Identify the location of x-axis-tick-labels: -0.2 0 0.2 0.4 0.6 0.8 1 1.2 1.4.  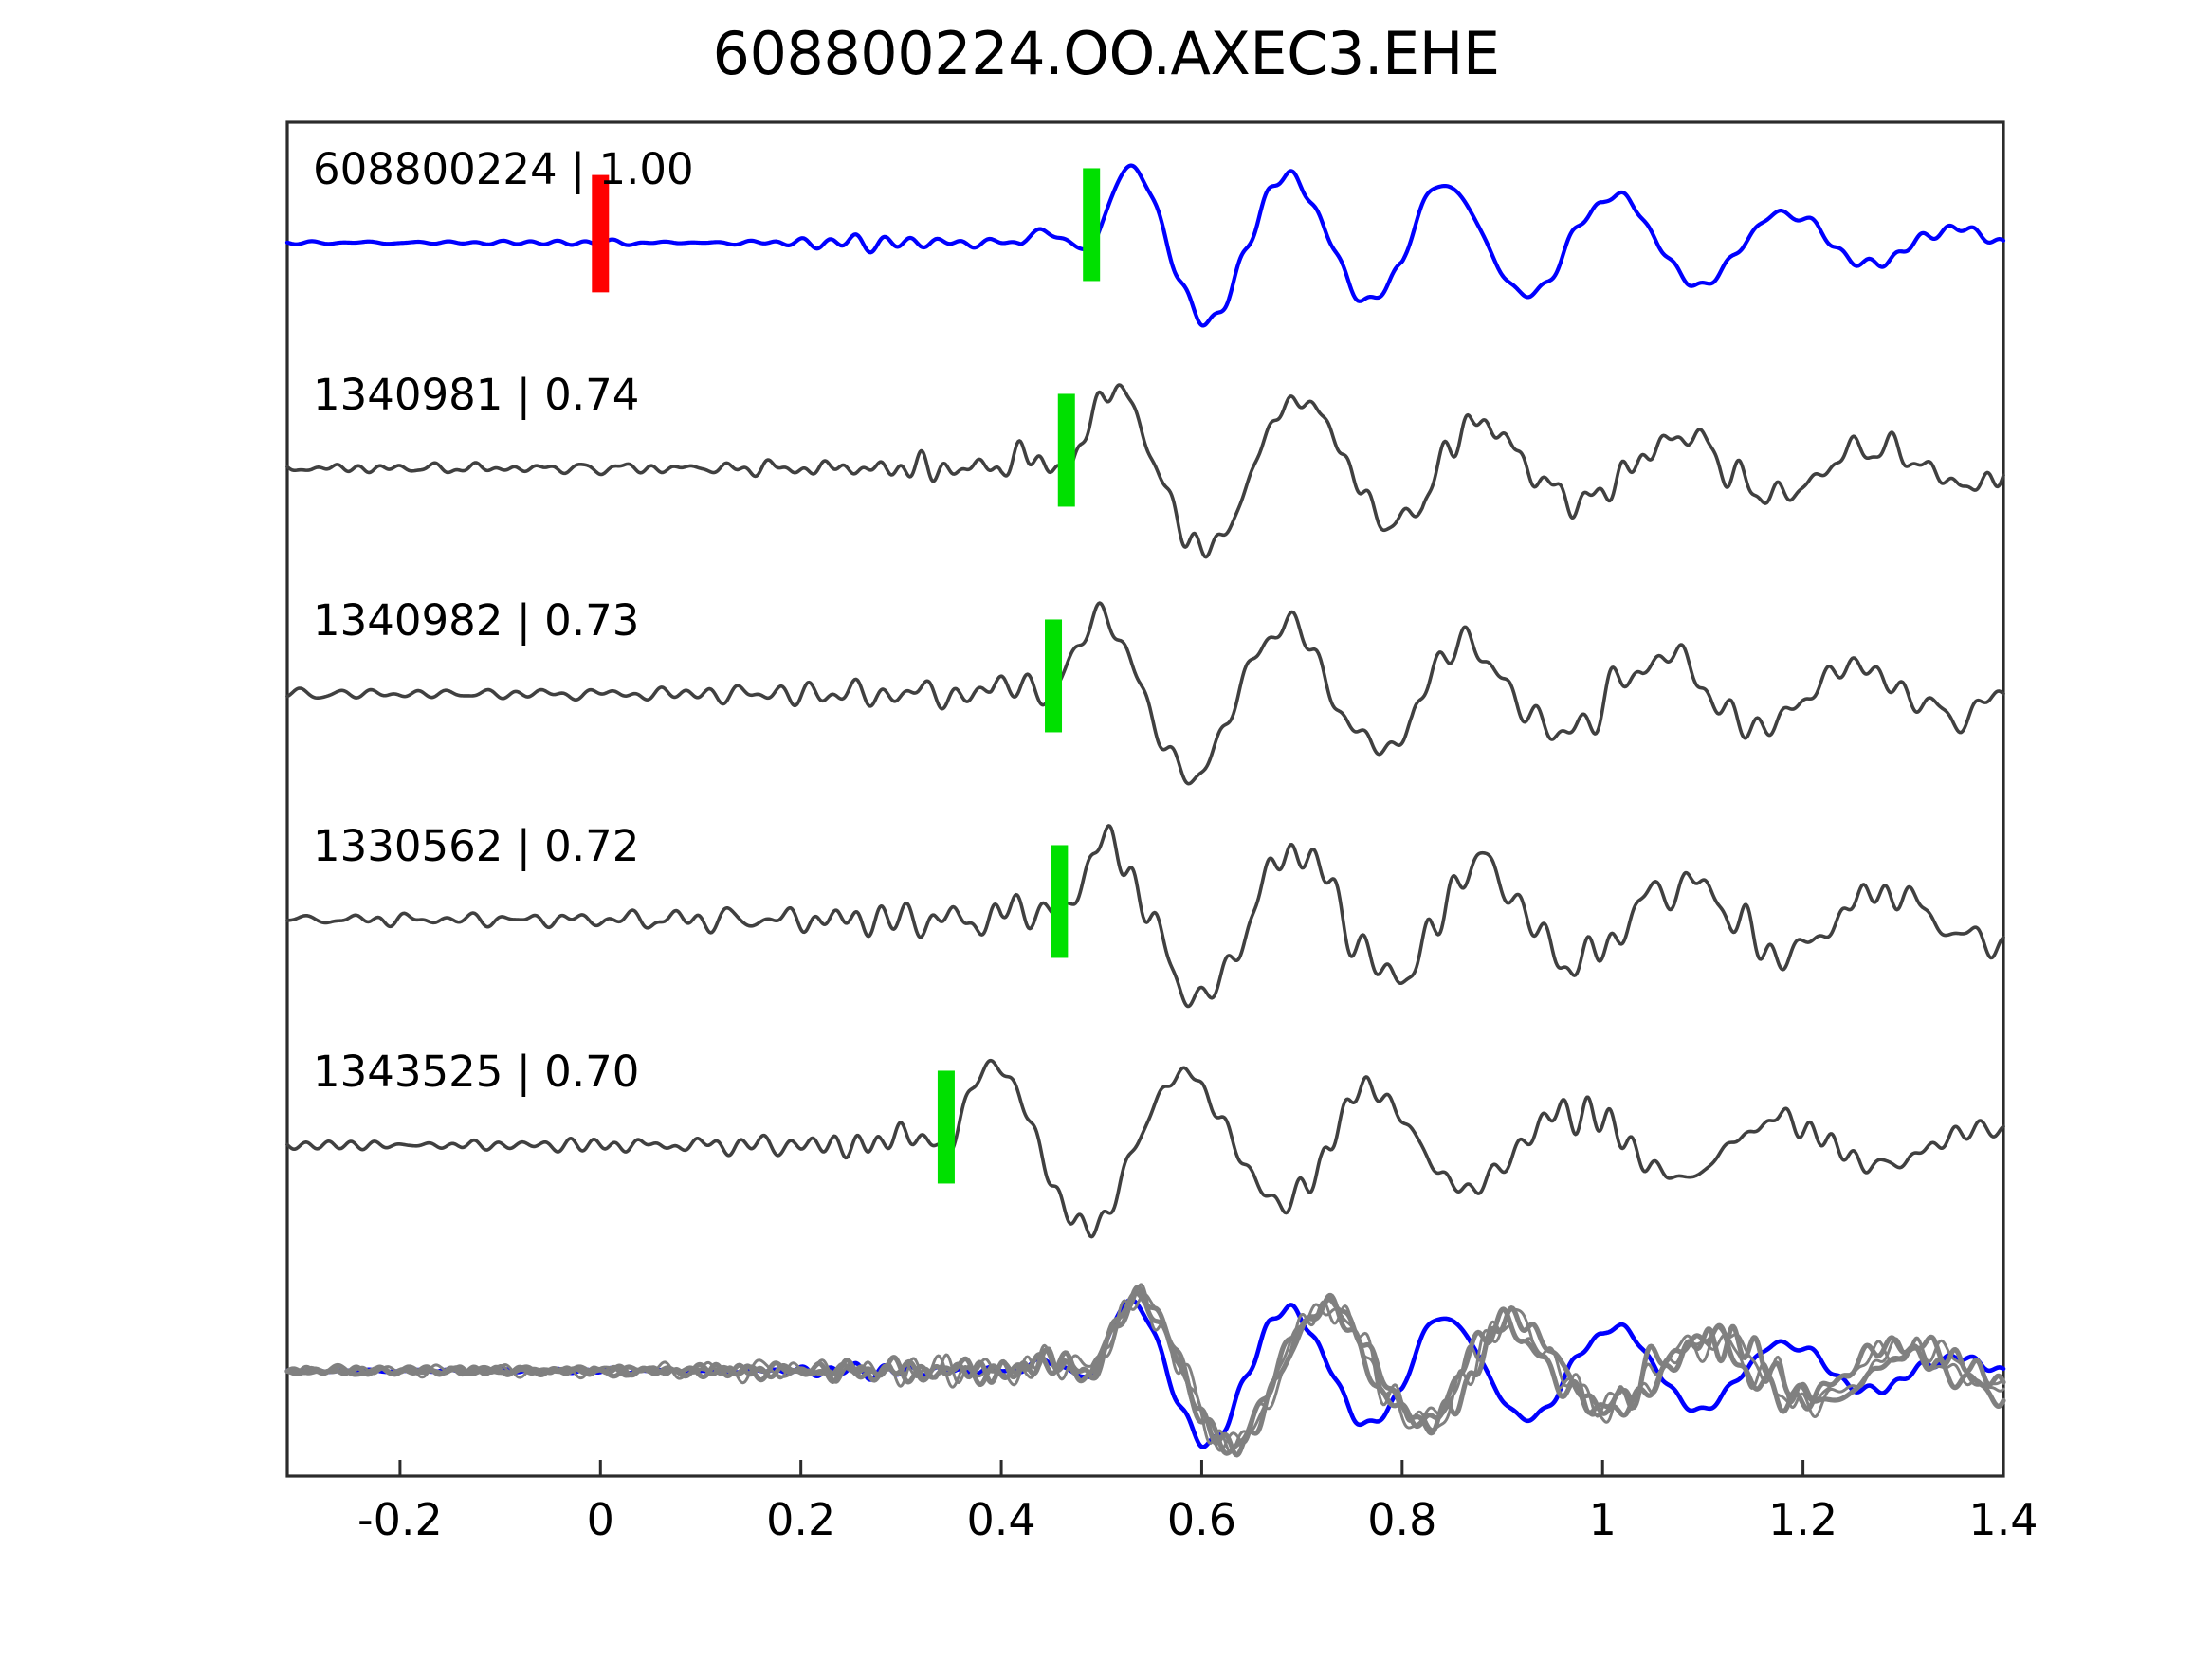
(1197, 1519).